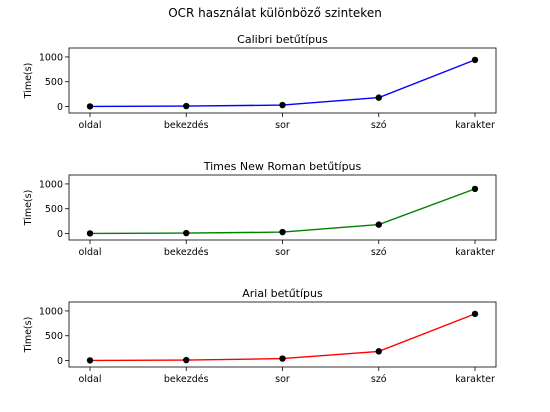 The width and height of the screenshot is (550, 412). I want to click on figure-title: OCR használat különböző szinteken, so click(275, 13).